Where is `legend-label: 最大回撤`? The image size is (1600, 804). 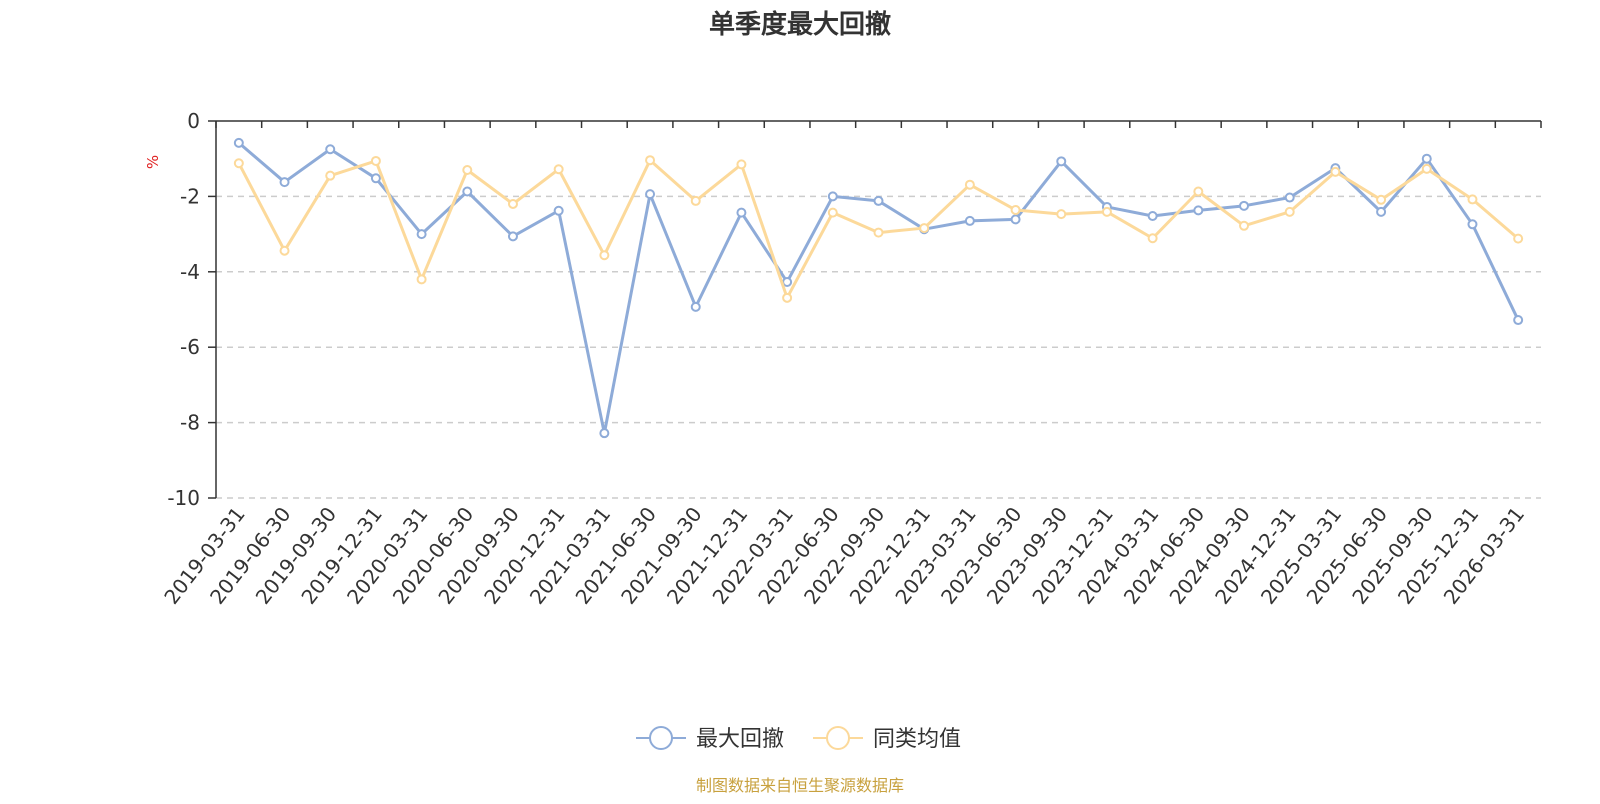 legend-label: 最大回撤 is located at coordinates (740, 739).